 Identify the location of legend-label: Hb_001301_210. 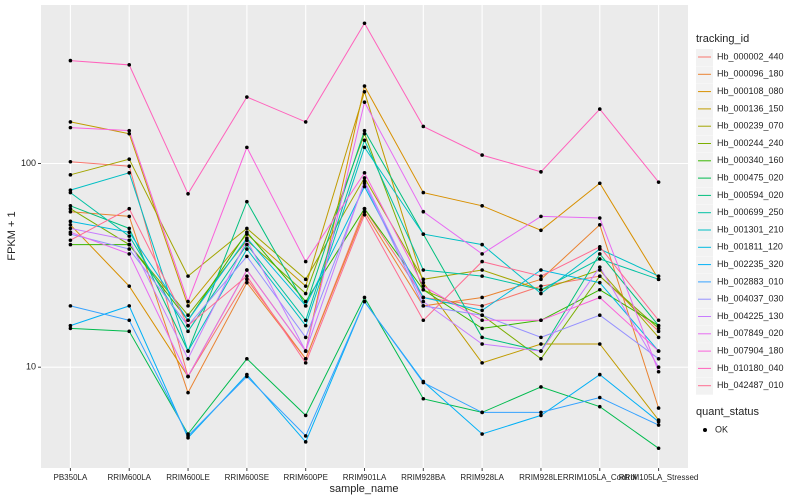
(750, 229).